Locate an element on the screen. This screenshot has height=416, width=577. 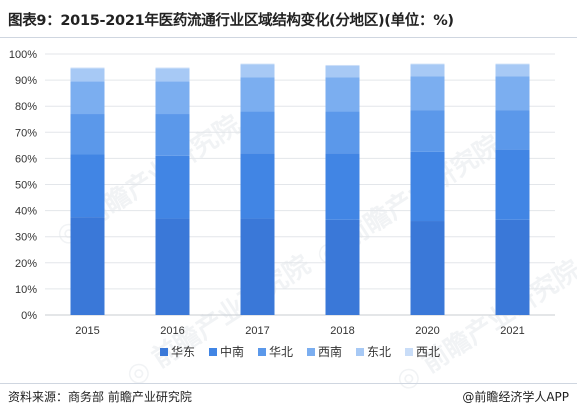
x-axis: 2015 2016 2017 2018 2020 2021 is located at coordinates (299, 331).